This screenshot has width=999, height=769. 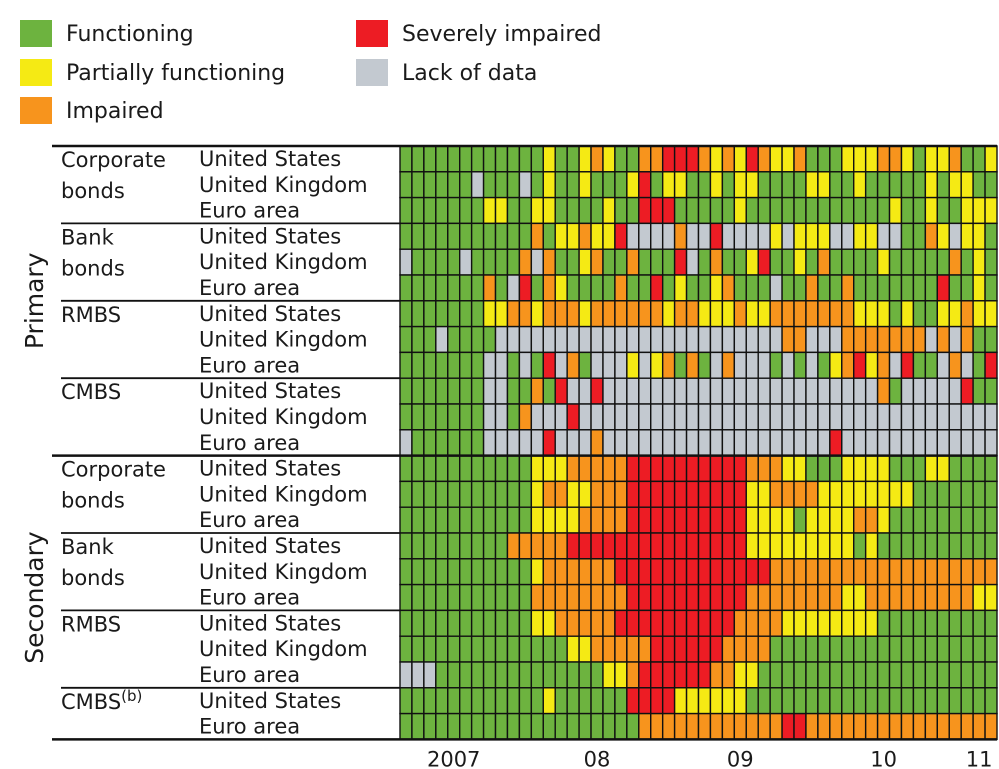 What do you see at coordinates (979, 758) in the screenshot?
I see `x-tick-label: 11` at bounding box center [979, 758].